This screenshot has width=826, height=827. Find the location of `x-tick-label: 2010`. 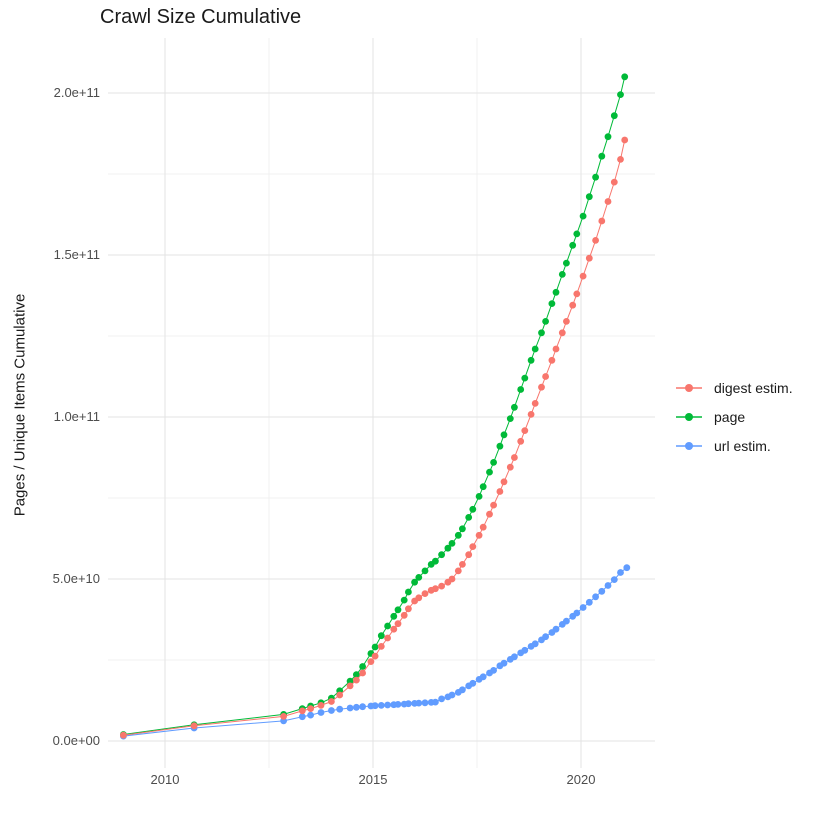

x-tick-label: 2010 is located at coordinates (165, 779).